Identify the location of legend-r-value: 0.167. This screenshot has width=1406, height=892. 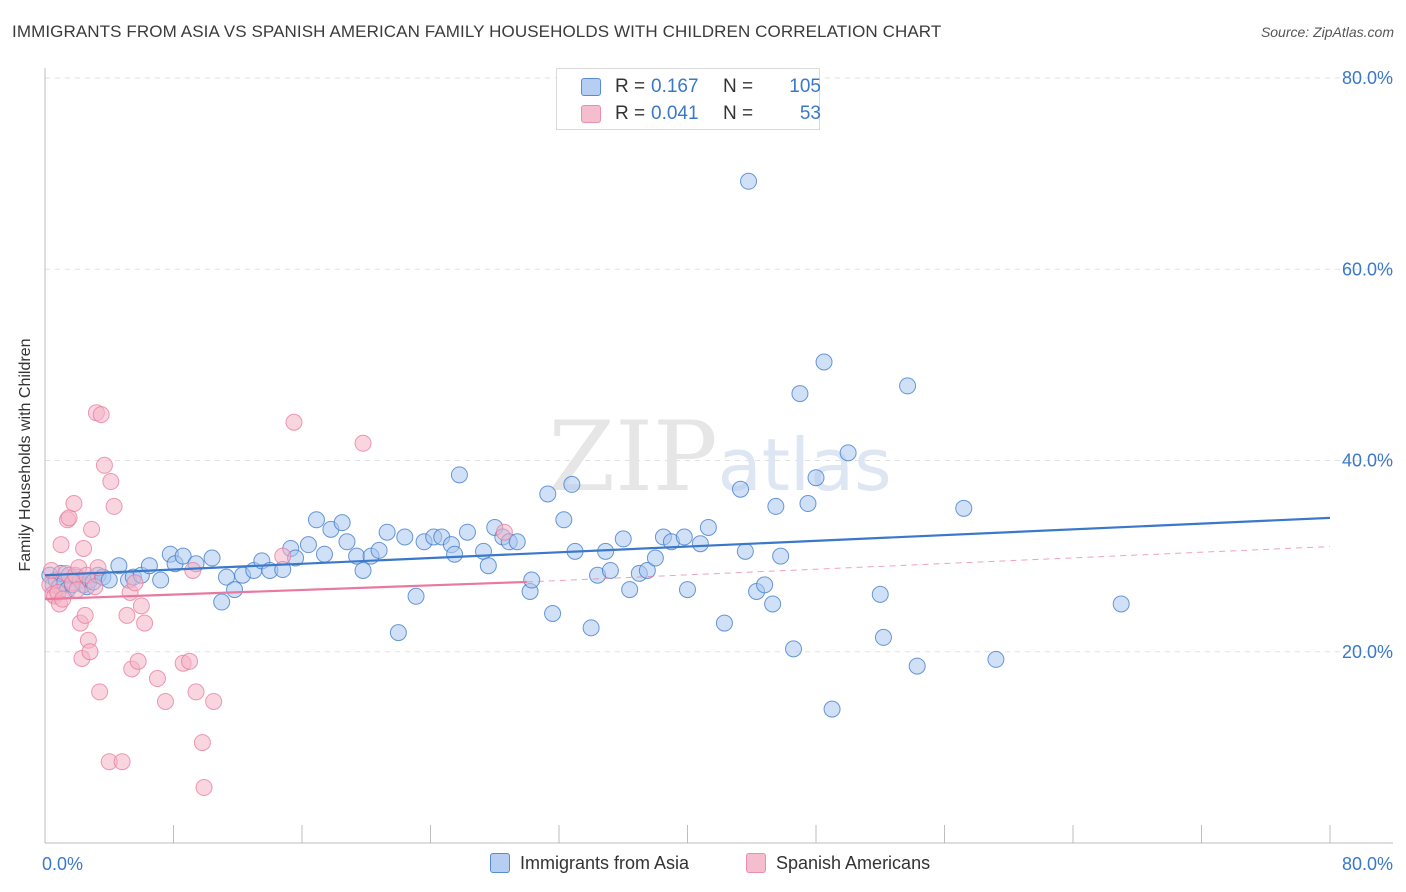
(675, 86).